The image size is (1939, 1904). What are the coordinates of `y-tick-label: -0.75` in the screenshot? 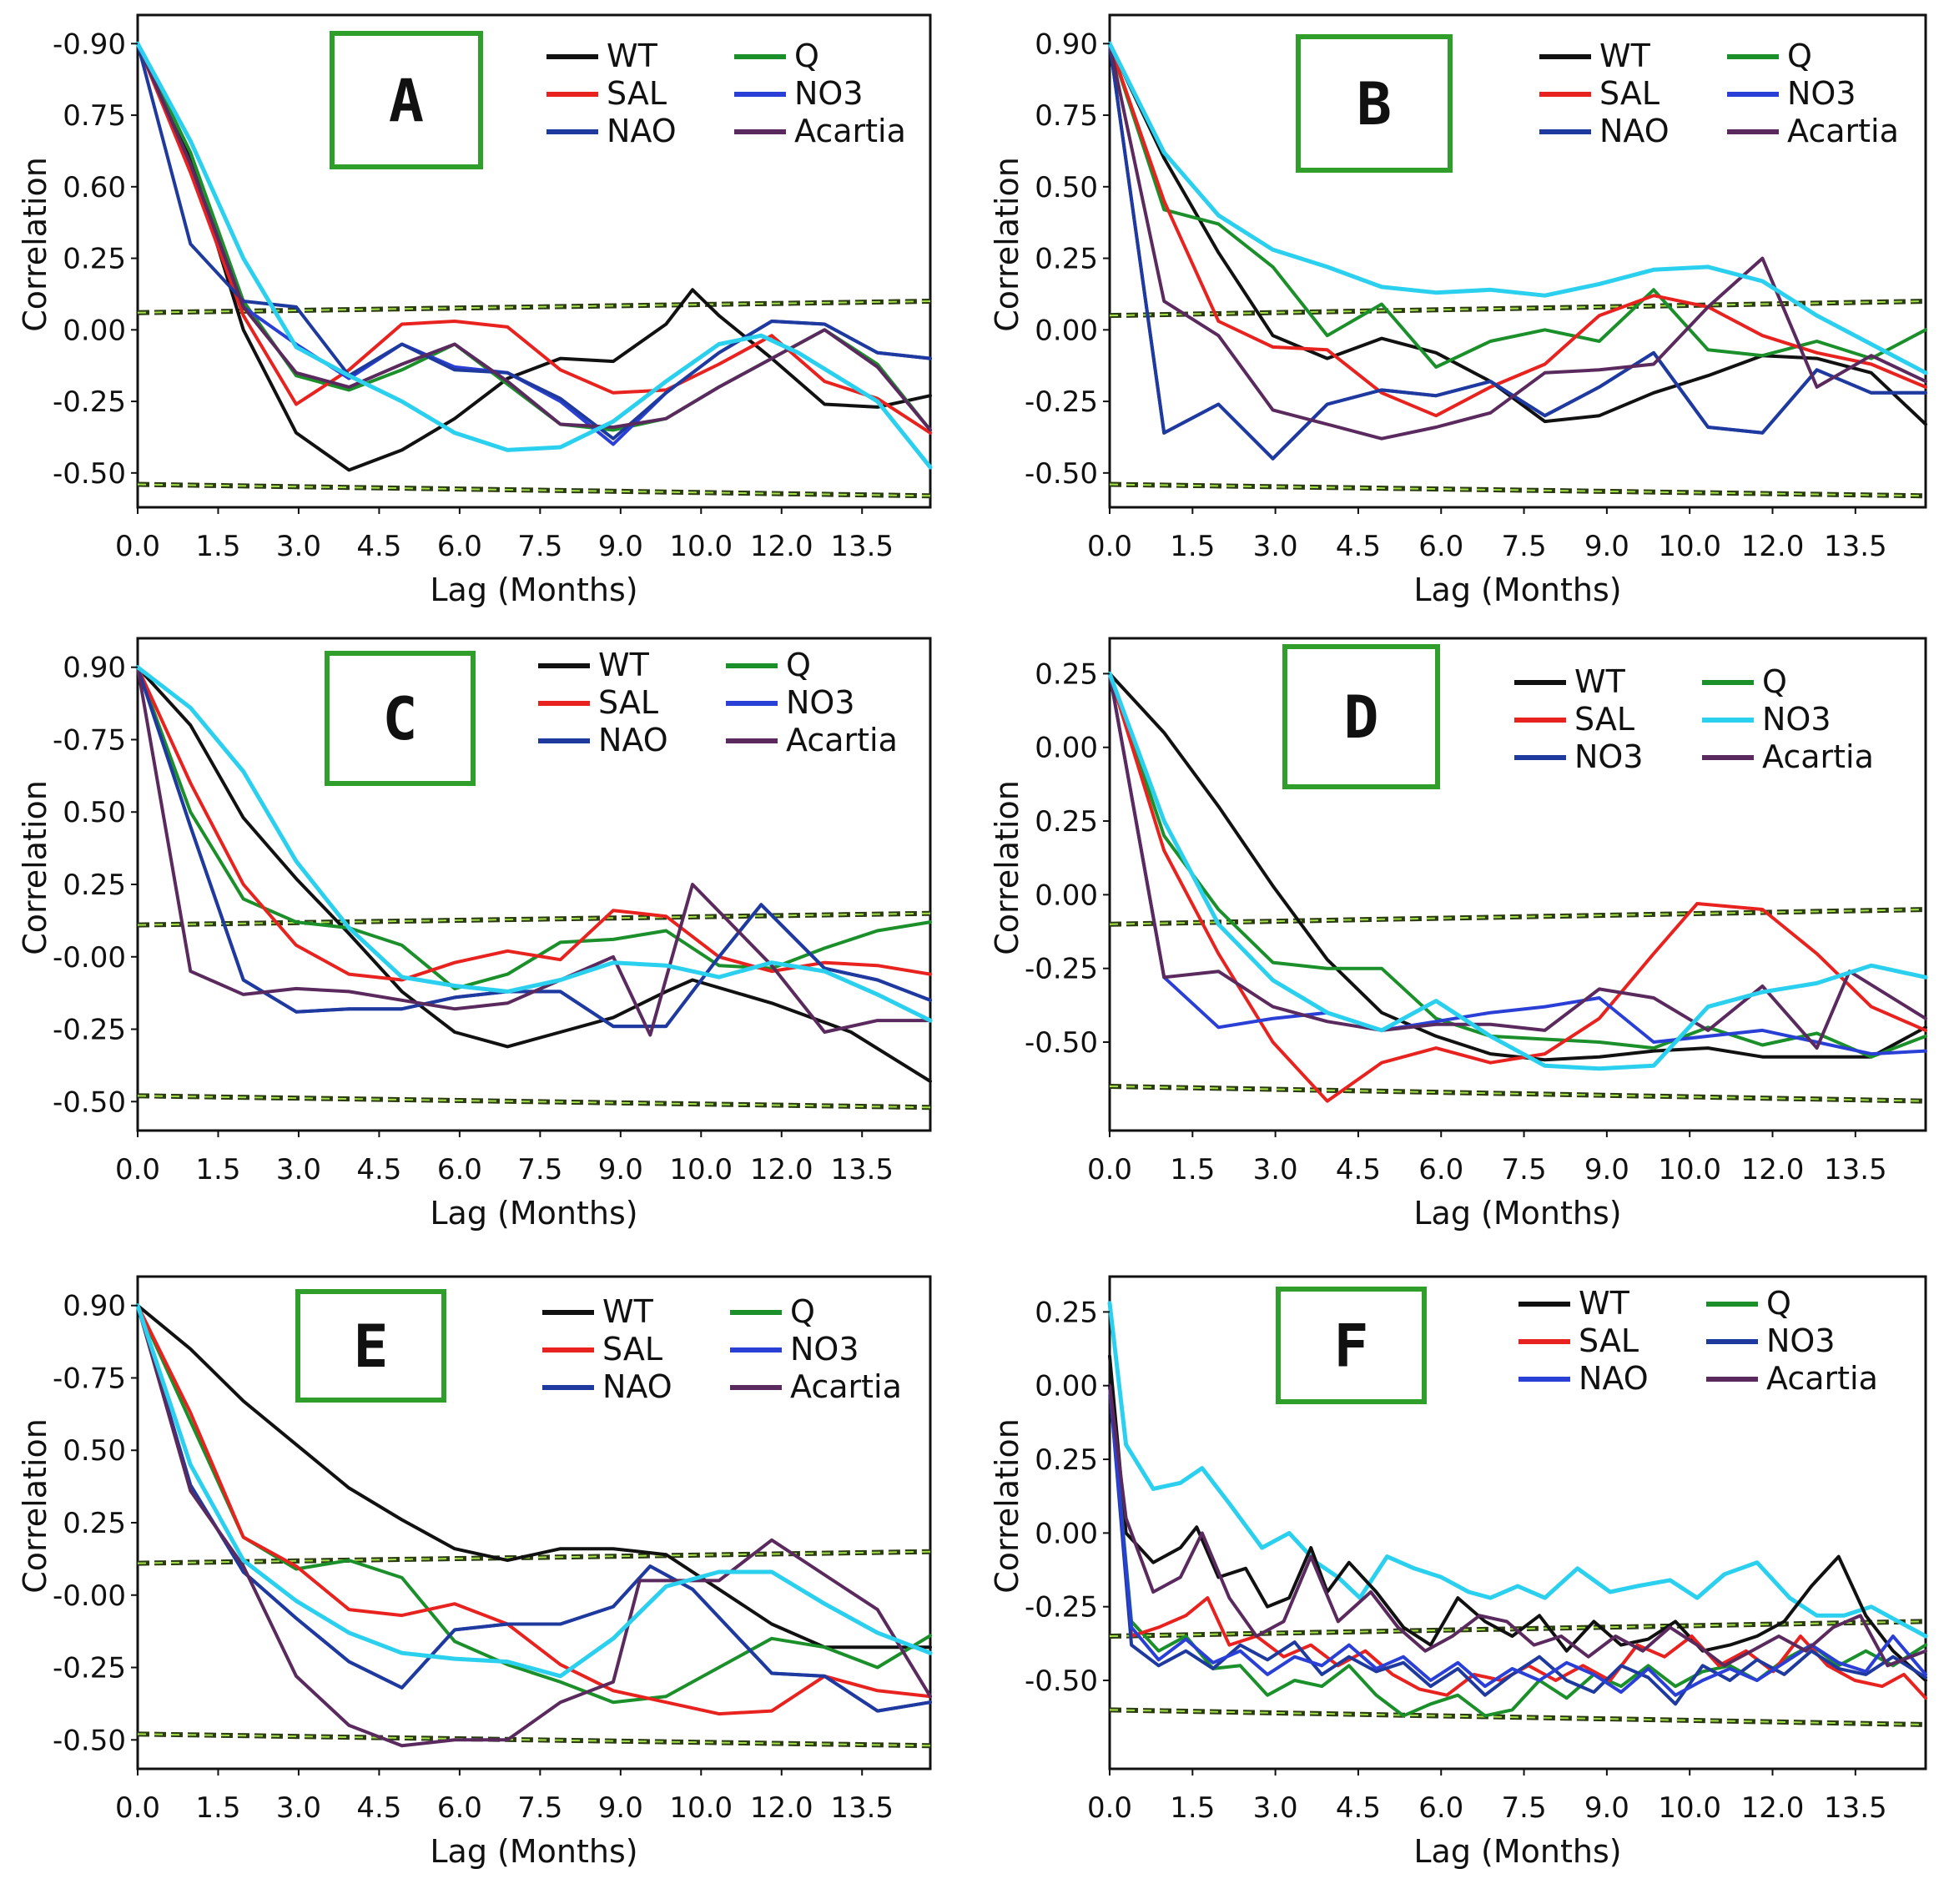 It's located at (89, 740).